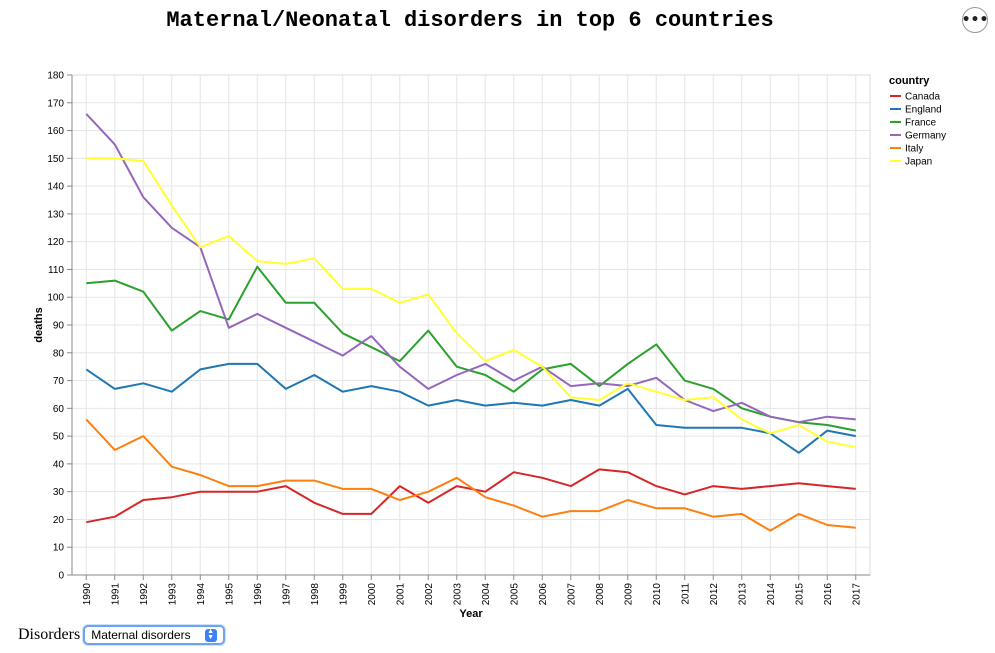 This screenshot has height=653, width=995. I want to click on y-tick-label: 70, so click(59, 381).